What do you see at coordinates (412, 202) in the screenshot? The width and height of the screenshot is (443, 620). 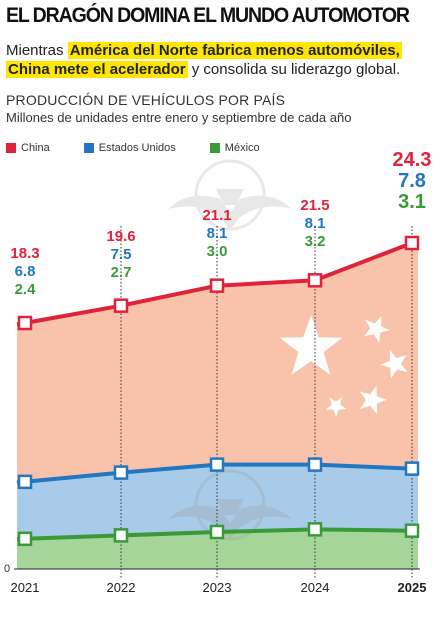 I see `value-label-mexico-2025: 3.1` at bounding box center [412, 202].